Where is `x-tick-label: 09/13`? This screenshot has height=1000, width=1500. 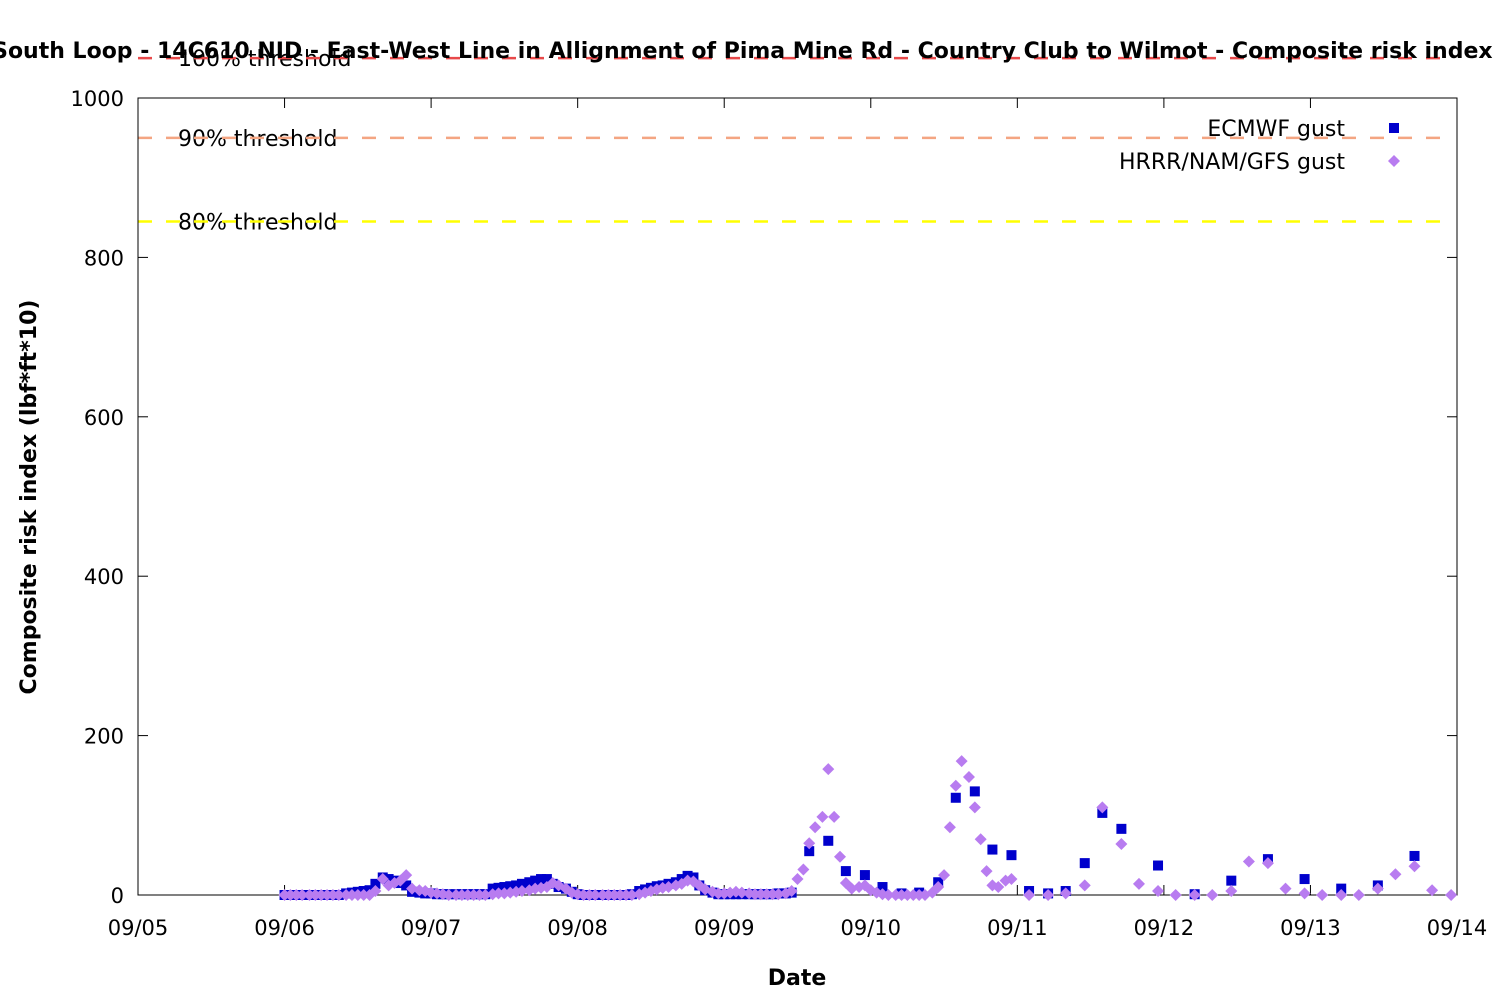
x-tick-label: 09/13 is located at coordinates (1310, 928).